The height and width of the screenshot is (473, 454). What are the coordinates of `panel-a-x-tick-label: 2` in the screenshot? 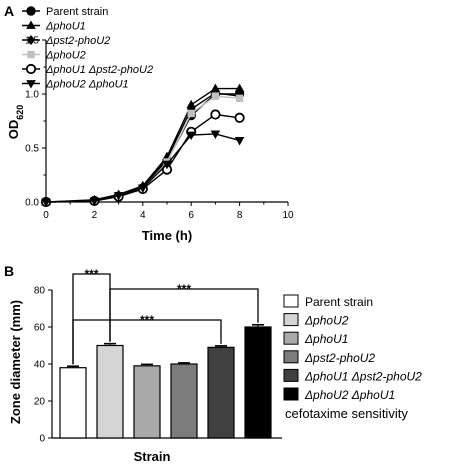 It's located at (95, 215).